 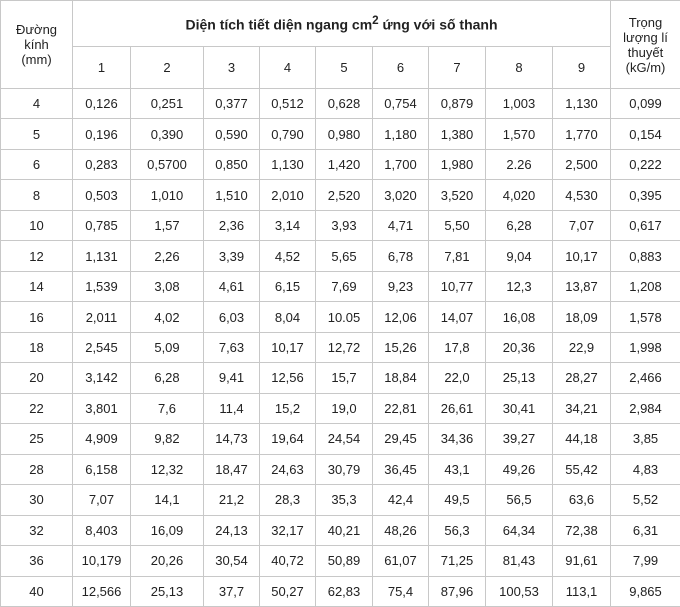 I want to click on value-cell: 5,65, so click(x=344, y=256).